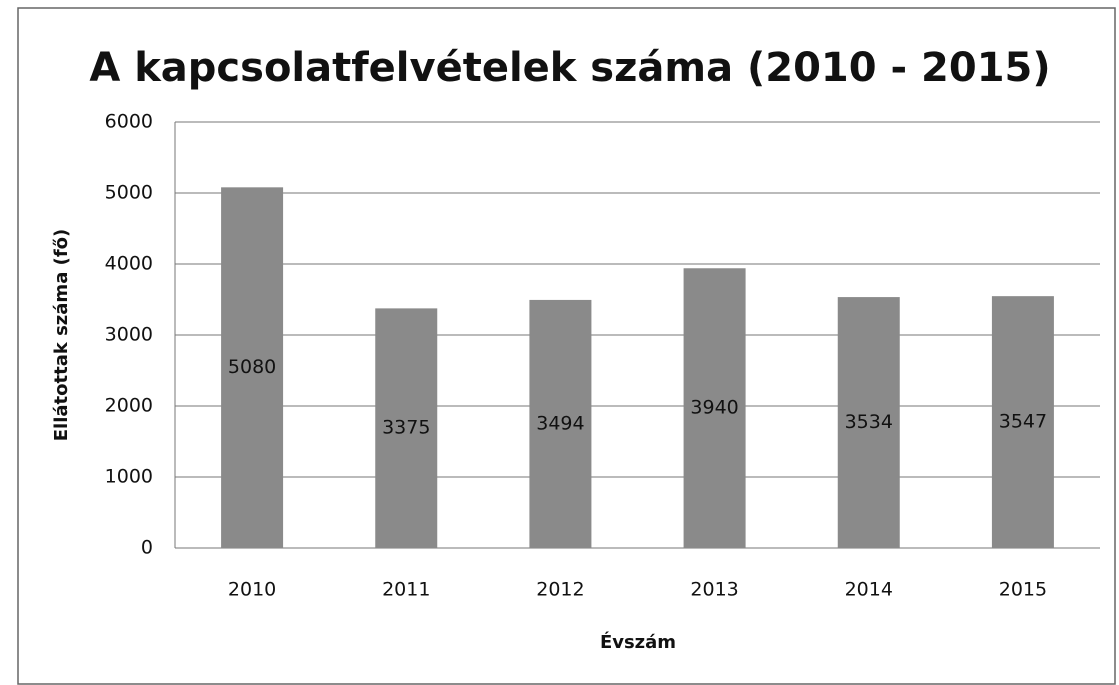  What do you see at coordinates (406, 590) in the screenshot?
I see `x-tick-label: 2011` at bounding box center [406, 590].